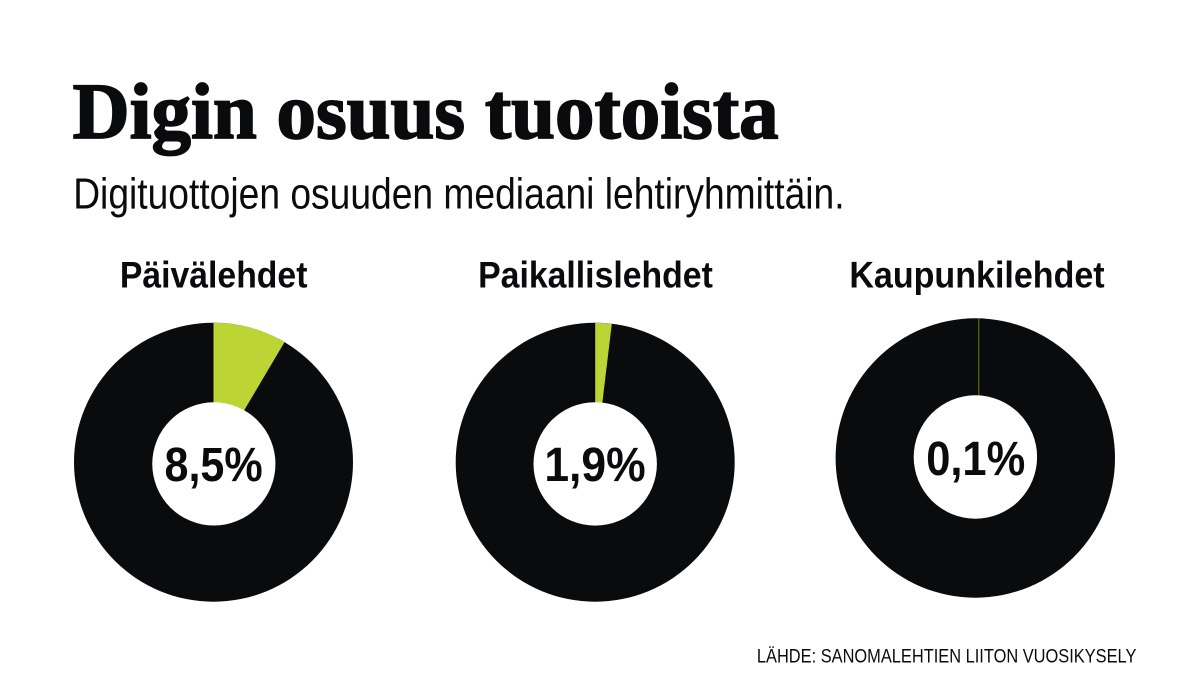  What do you see at coordinates (426, 112) in the screenshot?
I see `svg-text: Digin osuus tuotoista` at bounding box center [426, 112].